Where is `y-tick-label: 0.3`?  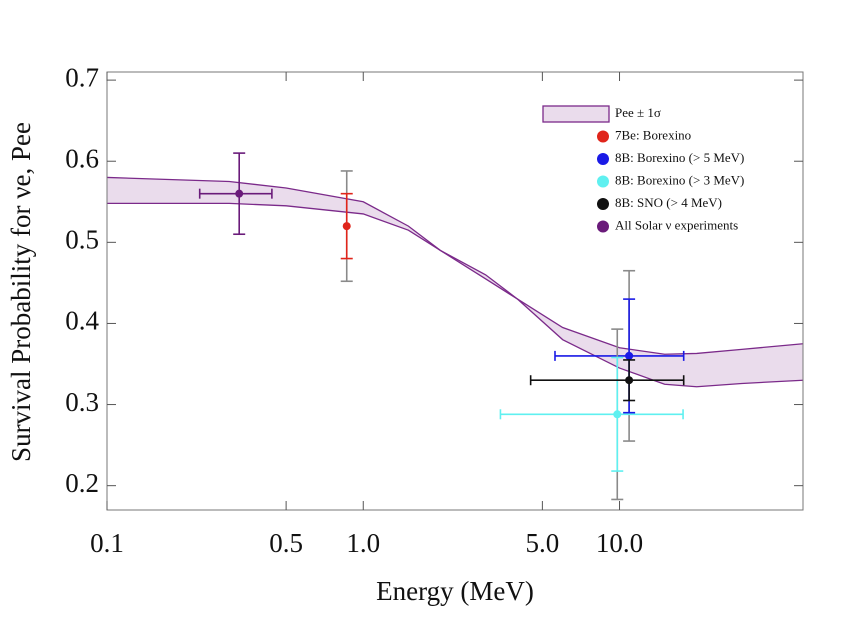
y-tick-label: 0.3 is located at coordinates (82, 402).